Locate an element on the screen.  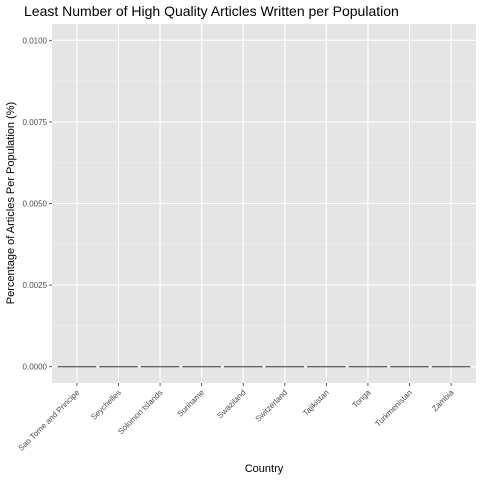
y-tick-label: 0.0000 is located at coordinates (35, 367).